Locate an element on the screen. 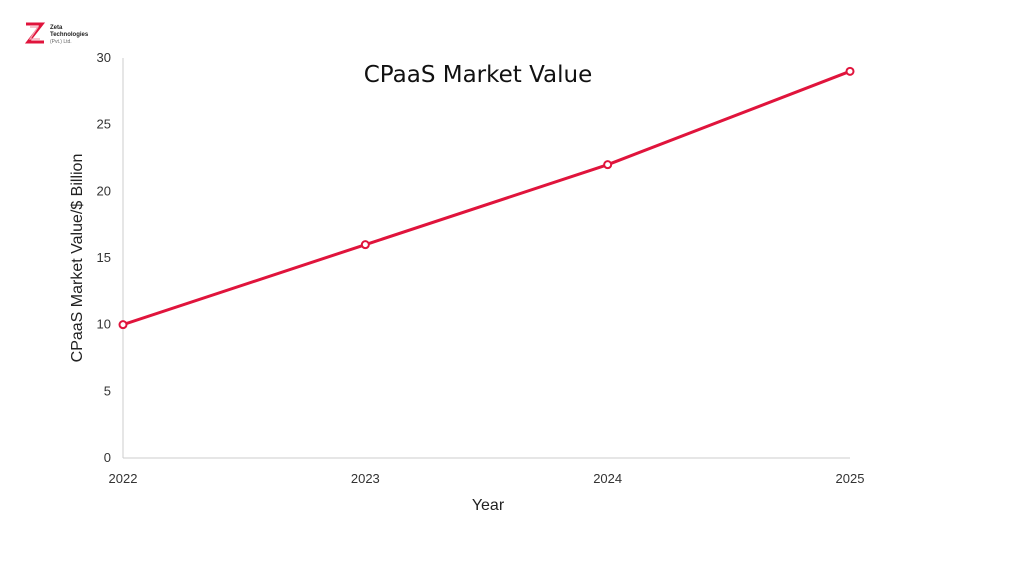 The width and height of the screenshot is (1024, 572). zeta-logo-icon is located at coordinates (35, 33).